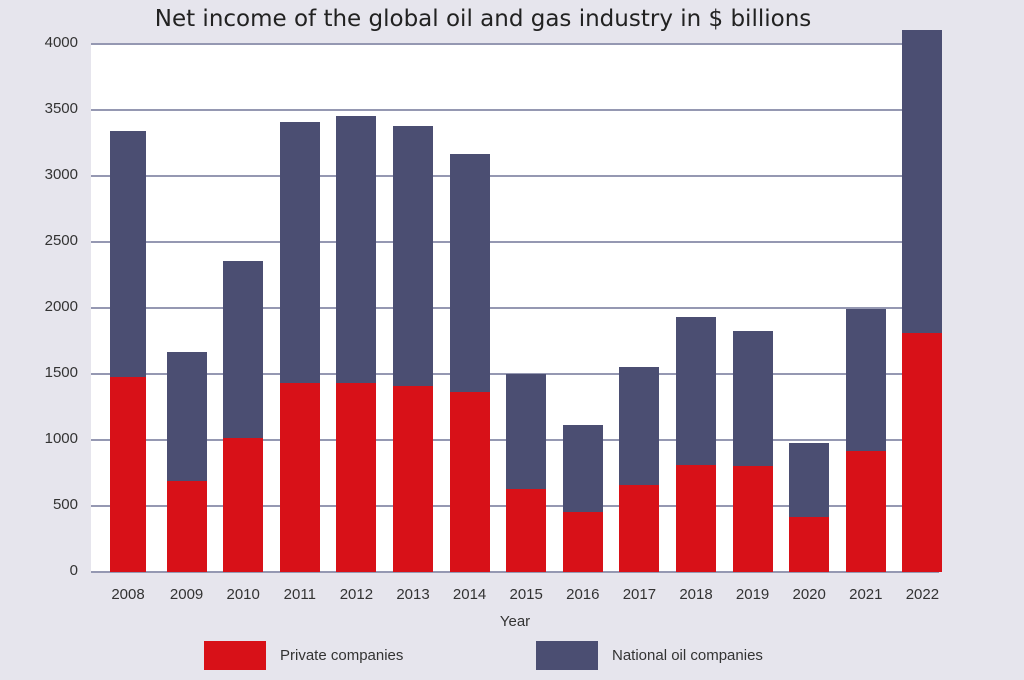 The image size is (1024, 680). Describe the element at coordinates (639, 594) in the screenshot. I see `x-tick-label: 2017` at that location.